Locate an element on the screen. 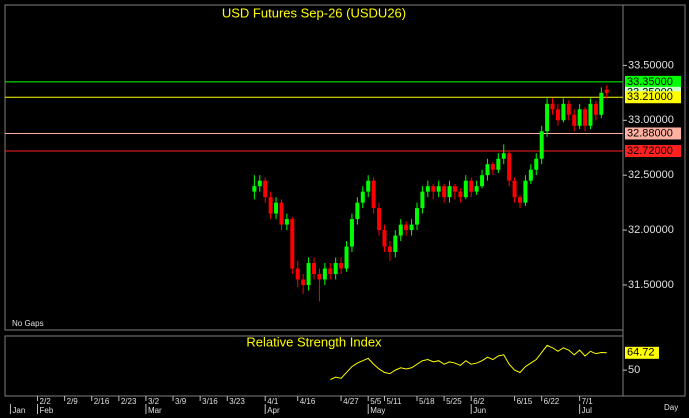 The image size is (689, 418). month-label: May is located at coordinates (377, 410).